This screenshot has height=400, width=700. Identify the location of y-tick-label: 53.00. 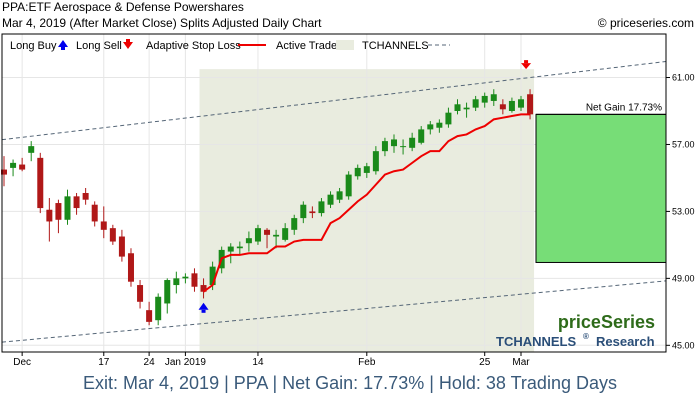
(683, 211).